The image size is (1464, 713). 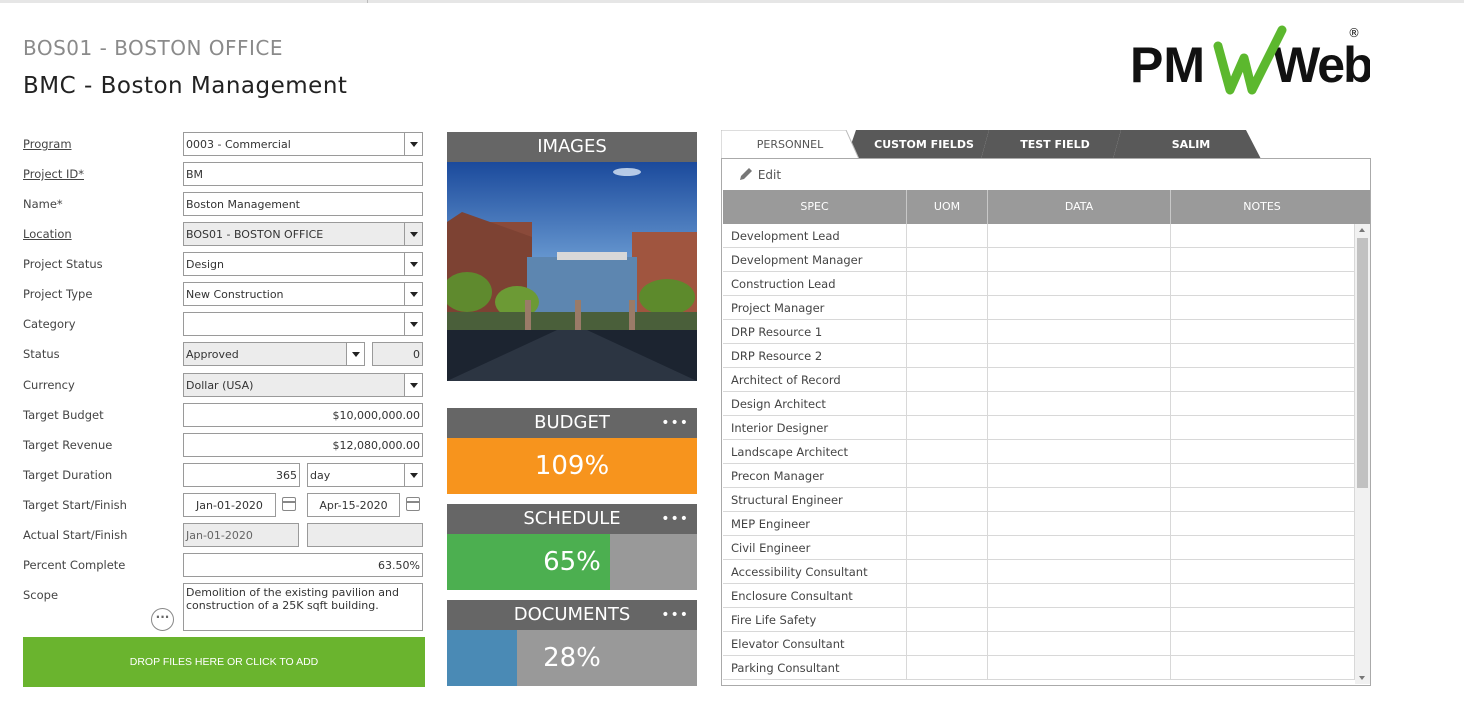 What do you see at coordinates (1191, 144) in the screenshot?
I see `tab-salim: SALIM` at bounding box center [1191, 144].